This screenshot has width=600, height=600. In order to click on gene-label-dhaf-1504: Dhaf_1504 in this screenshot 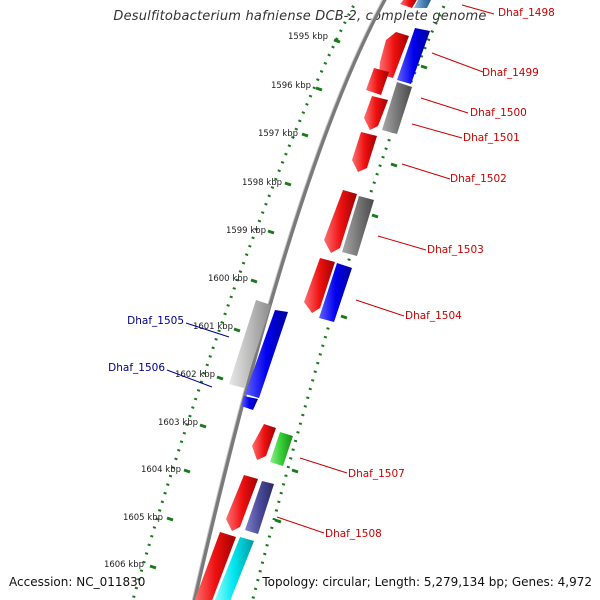, I will do `click(433, 316)`.